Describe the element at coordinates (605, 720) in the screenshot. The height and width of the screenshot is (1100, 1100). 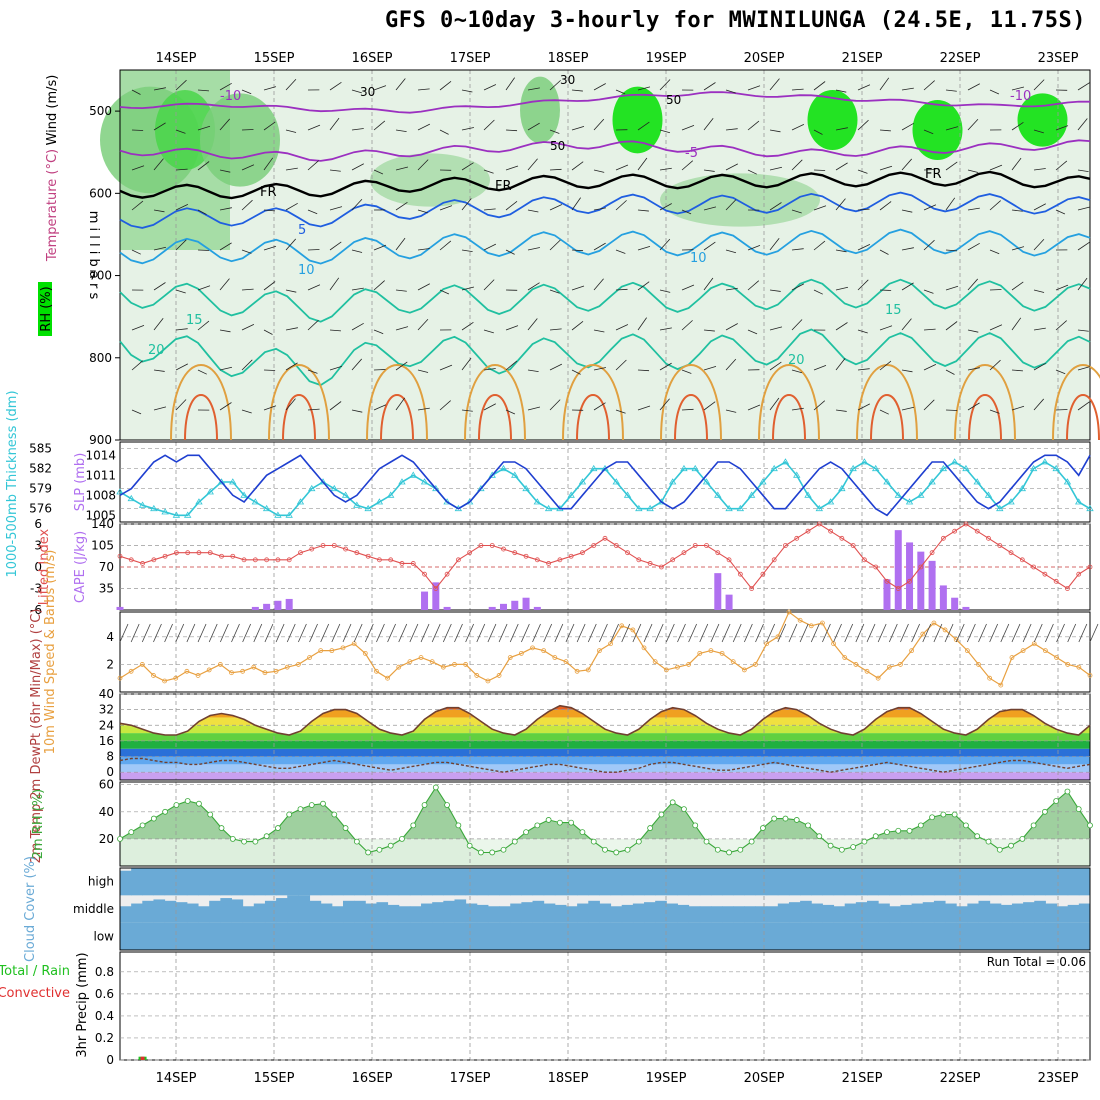
I see `temp-line` at that location.